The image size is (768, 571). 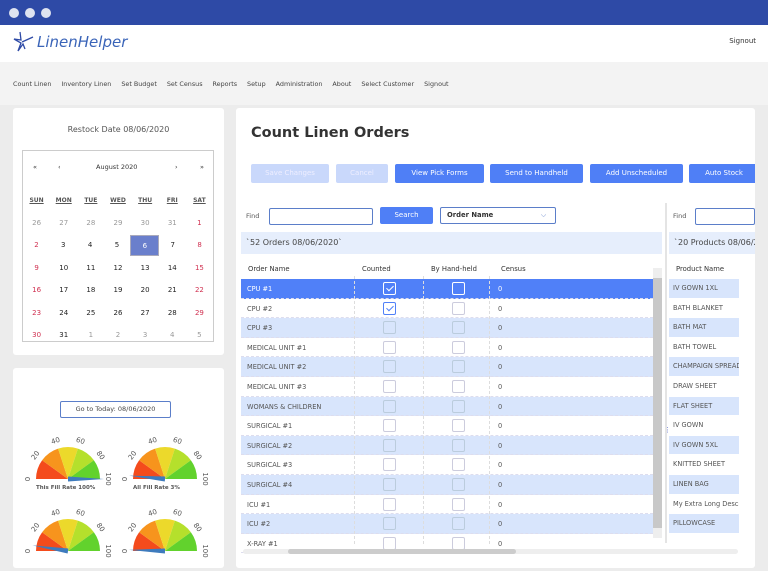 What do you see at coordinates (439, 173) in the screenshot?
I see `view-pick-forms-button: View Pick Forms` at bounding box center [439, 173].